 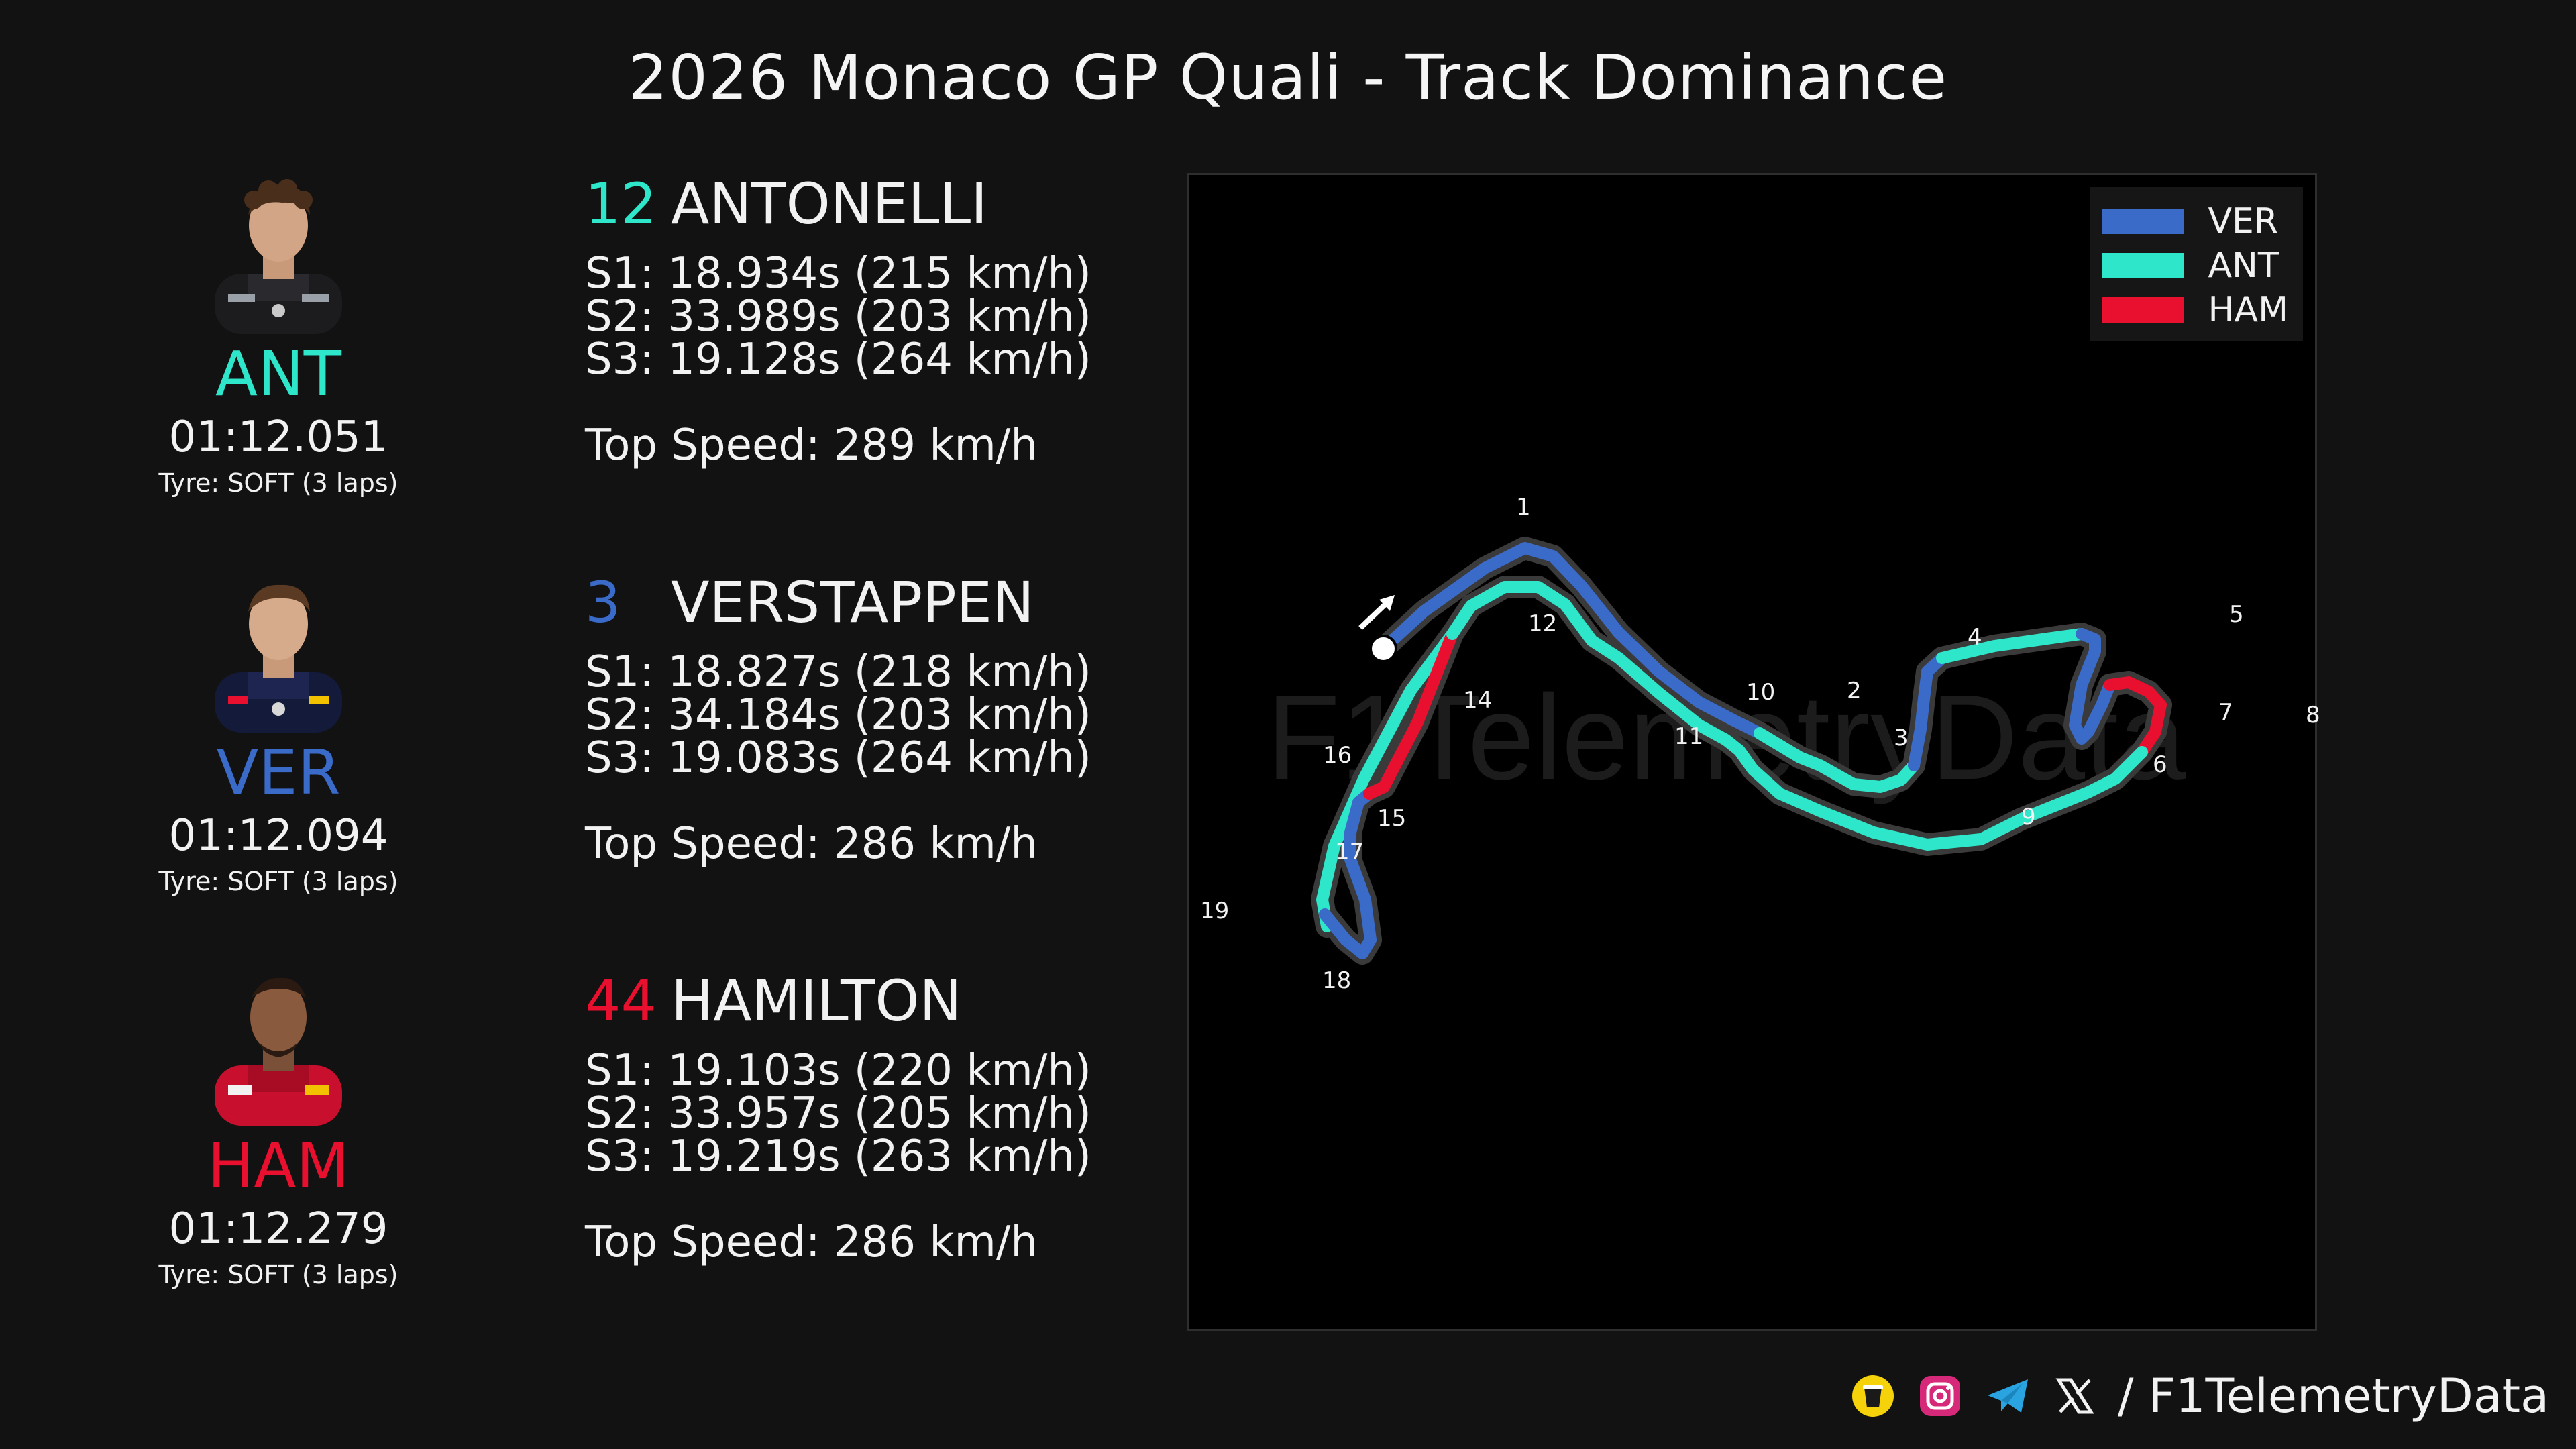 I want to click on legend-item-ant: ANT, so click(x=2195, y=266).